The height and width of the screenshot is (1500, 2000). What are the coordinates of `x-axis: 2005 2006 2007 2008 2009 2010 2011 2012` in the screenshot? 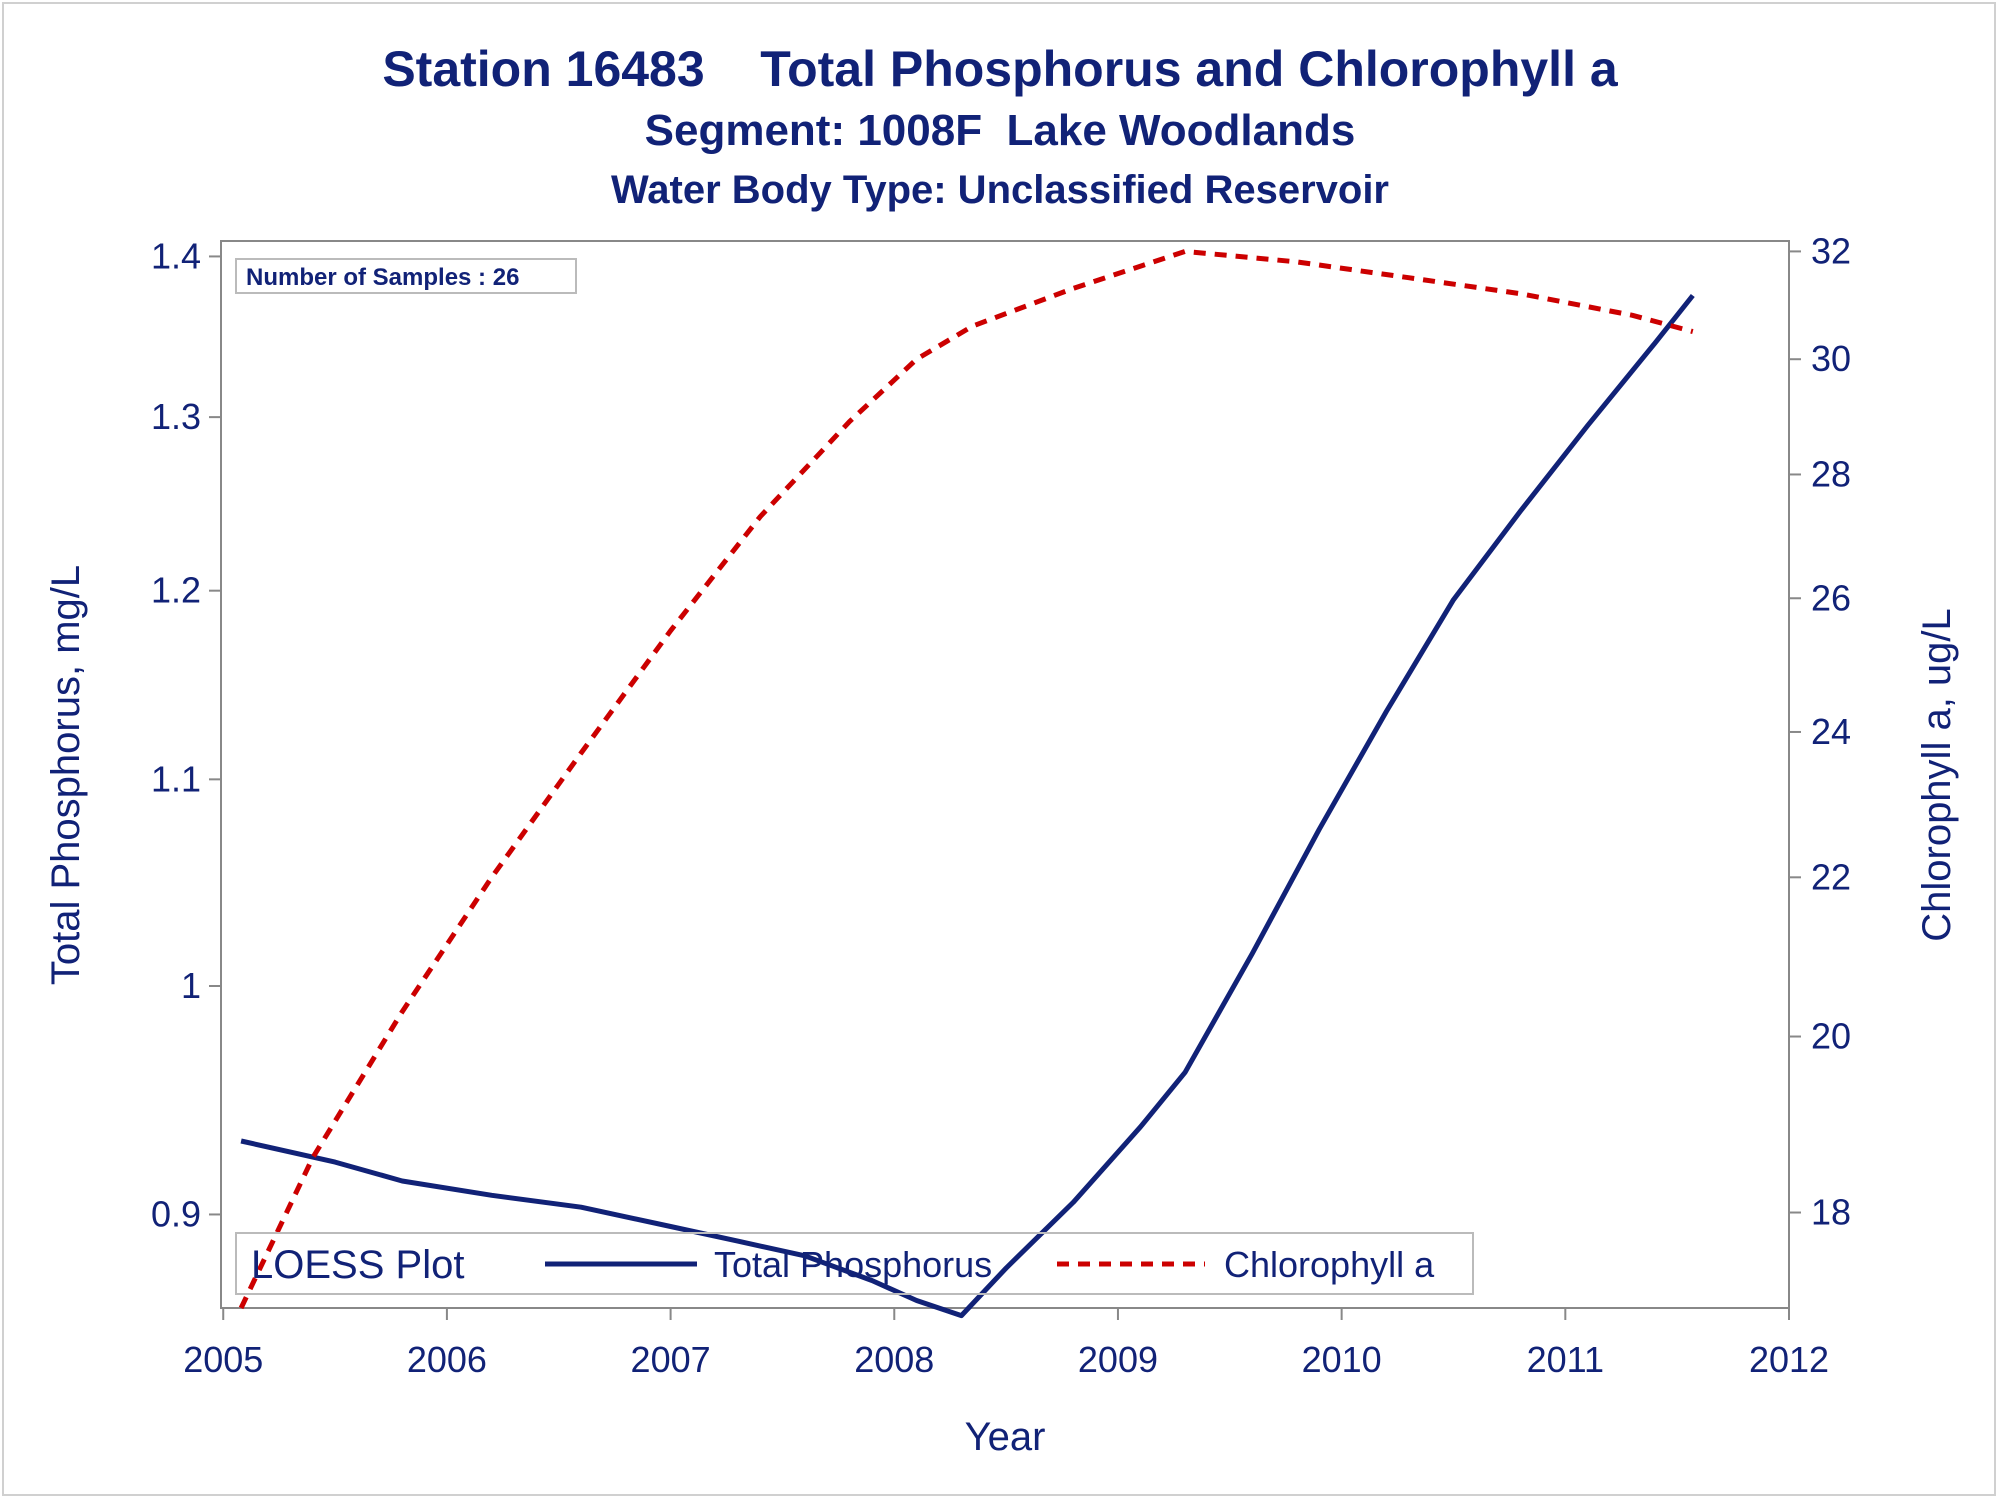 It's located at (1006, 1344).